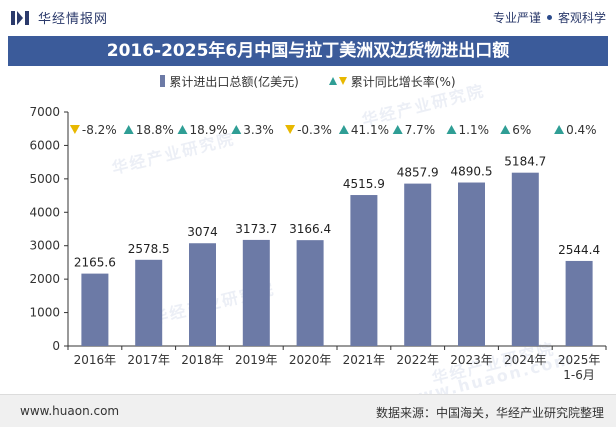 The height and width of the screenshot is (427, 616). I want to click on growth-label: 41.1%, so click(370, 130).